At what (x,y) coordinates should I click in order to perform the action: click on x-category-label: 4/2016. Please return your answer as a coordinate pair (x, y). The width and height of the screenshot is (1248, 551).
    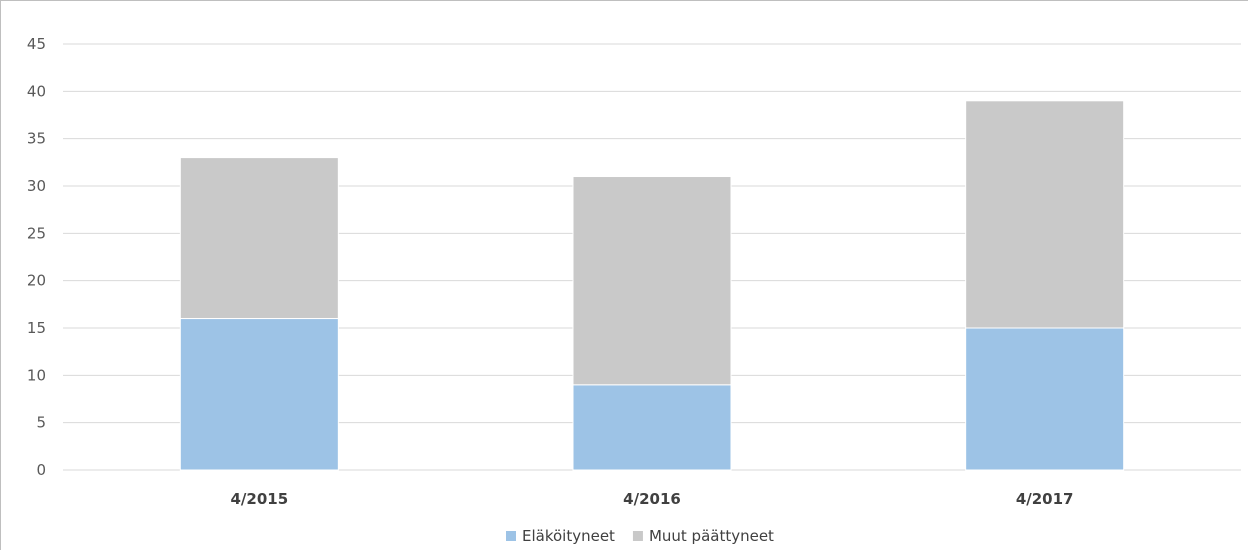
    Looking at the image, I should click on (652, 499).